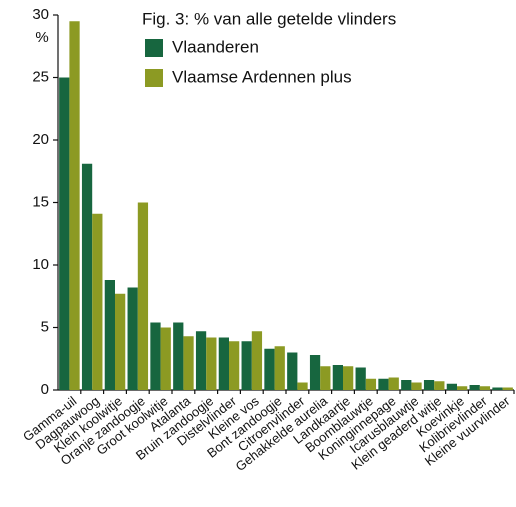 This screenshot has width=516, height=507. Describe the element at coordinates (215, 46) in the screenshot. I see `legend-label: Vlaanderen` at that location.